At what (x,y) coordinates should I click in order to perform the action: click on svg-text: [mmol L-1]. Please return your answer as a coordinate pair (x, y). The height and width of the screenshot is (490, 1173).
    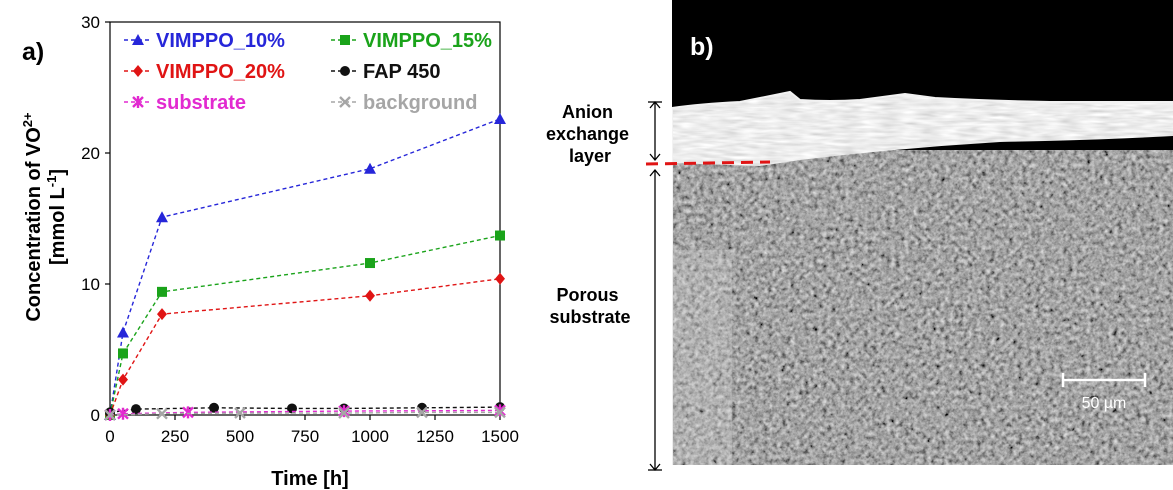
    Looking at the image, I should click on (56, 217).